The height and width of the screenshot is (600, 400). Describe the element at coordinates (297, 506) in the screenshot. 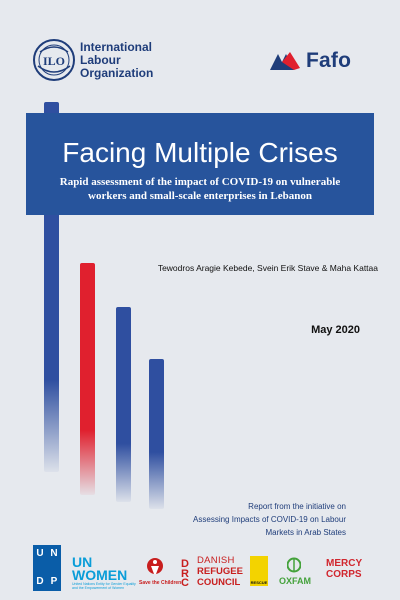

I see `report-line-1: Report from the initiative on` at that location.